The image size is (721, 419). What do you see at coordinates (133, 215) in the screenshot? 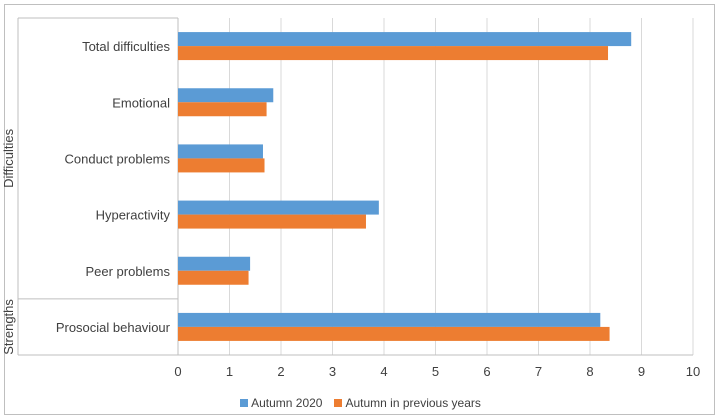
I see `category-label: Hyperactivity` at bounding box center [133, 215].